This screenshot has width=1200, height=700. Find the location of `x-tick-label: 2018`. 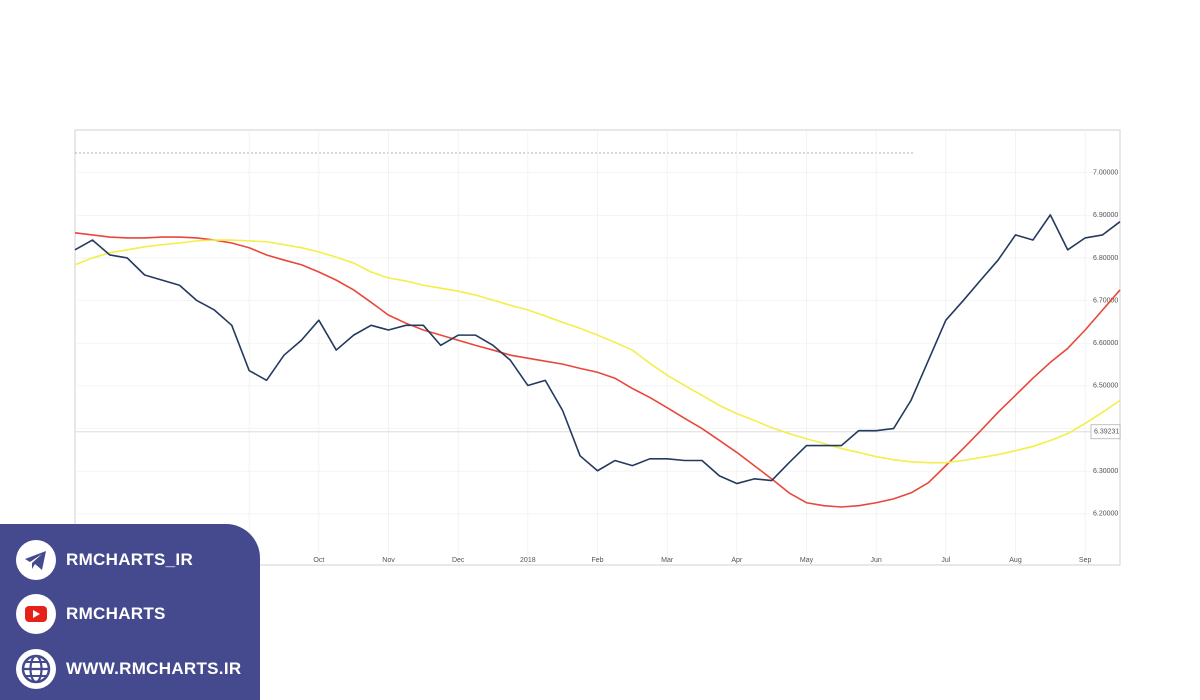

x-tick-label: 2018 is located at coordinates (528, 560).